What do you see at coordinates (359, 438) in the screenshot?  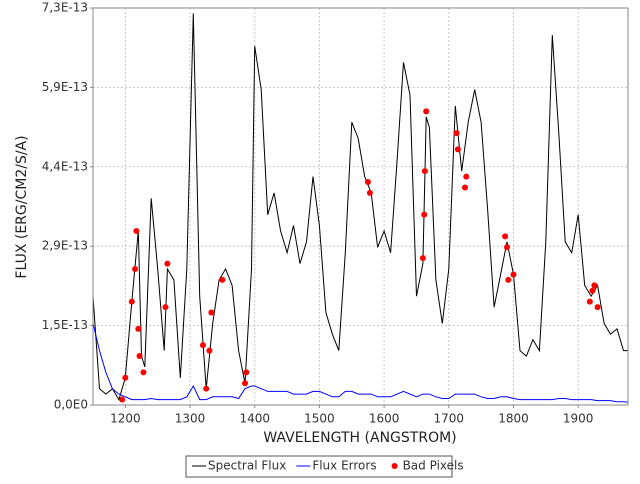 I see `x-axis-title: WAVELENGTH (ANGSTROM)` at bounding box center [359, 438].